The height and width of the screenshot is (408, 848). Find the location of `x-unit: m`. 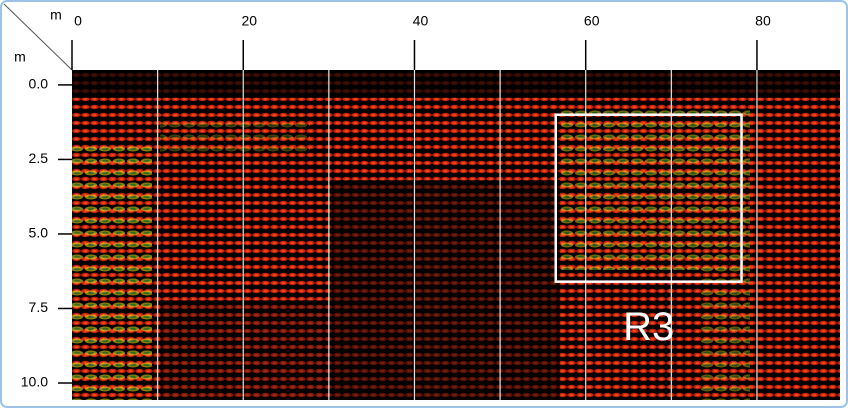

x-unit: m is located at coordinates (56, 15).